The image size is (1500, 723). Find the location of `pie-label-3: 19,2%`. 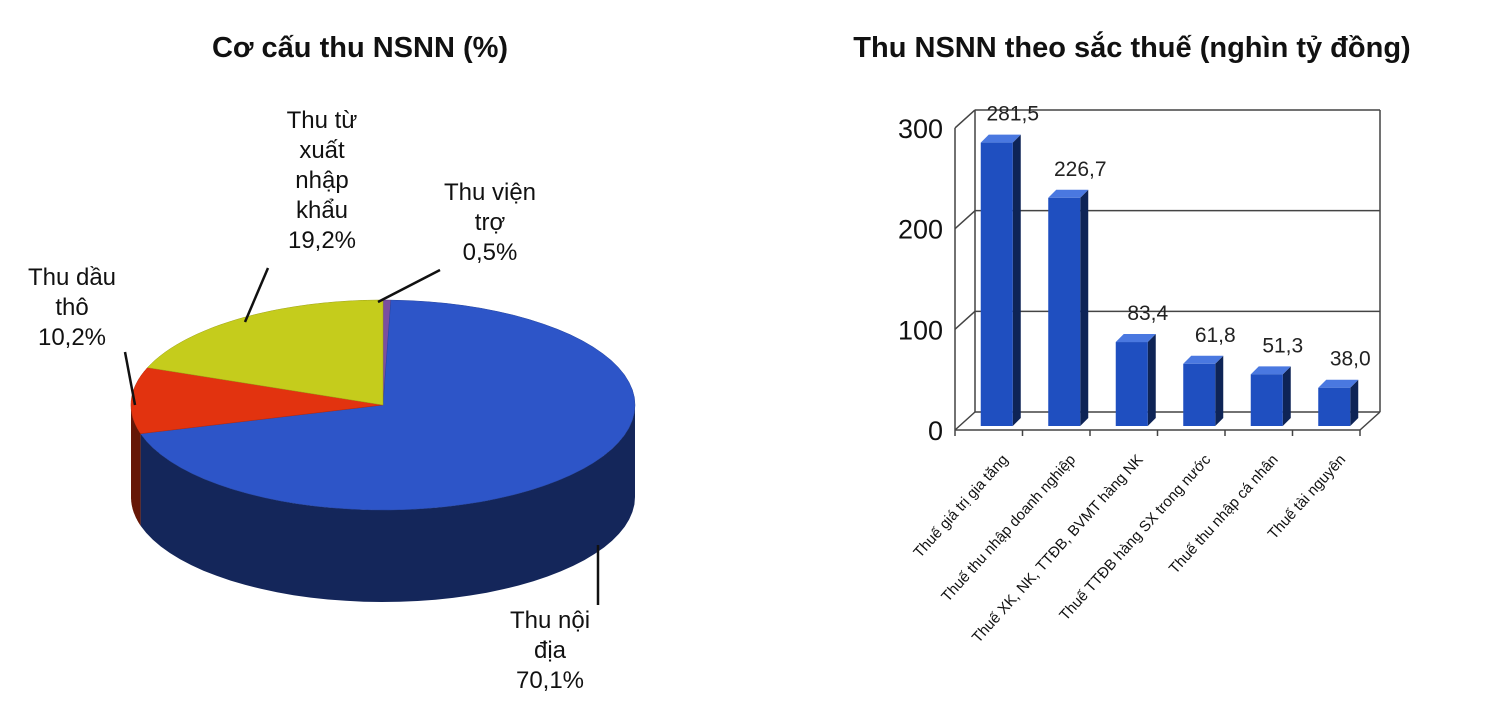

pie-label-3: 19,2% is located at coordinates (322, 240).